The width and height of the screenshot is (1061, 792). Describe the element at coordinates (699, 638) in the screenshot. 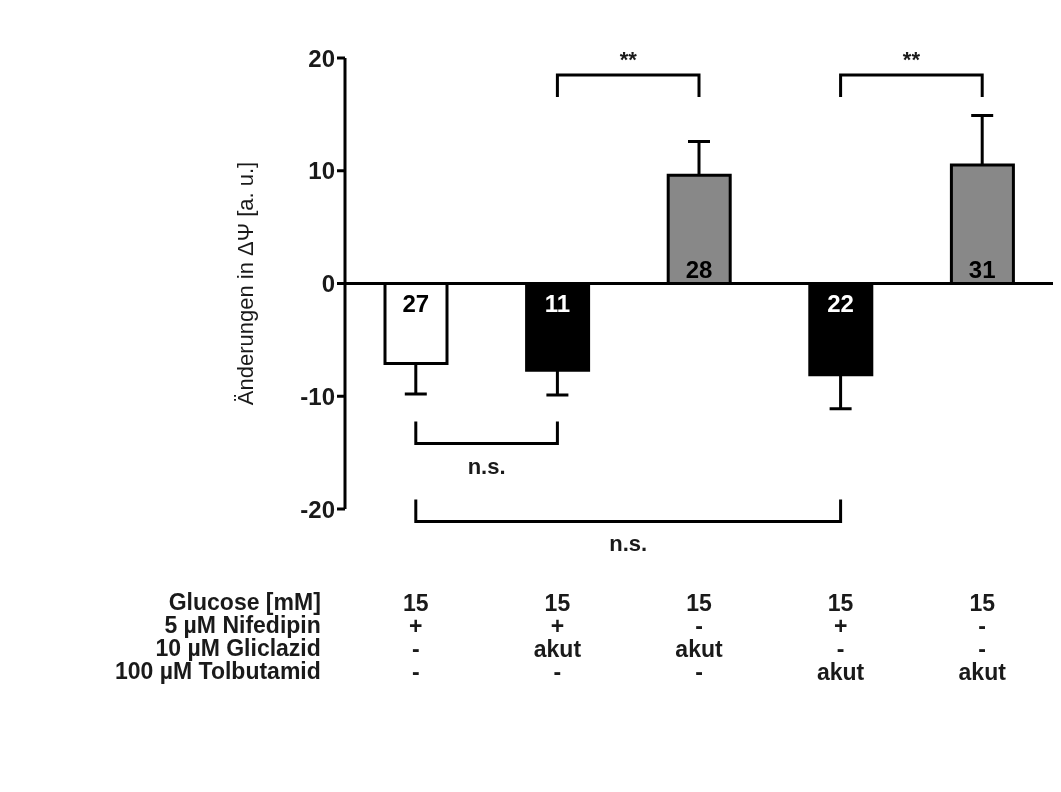

I see `x-tick-label: 15 - akut -` at that location.